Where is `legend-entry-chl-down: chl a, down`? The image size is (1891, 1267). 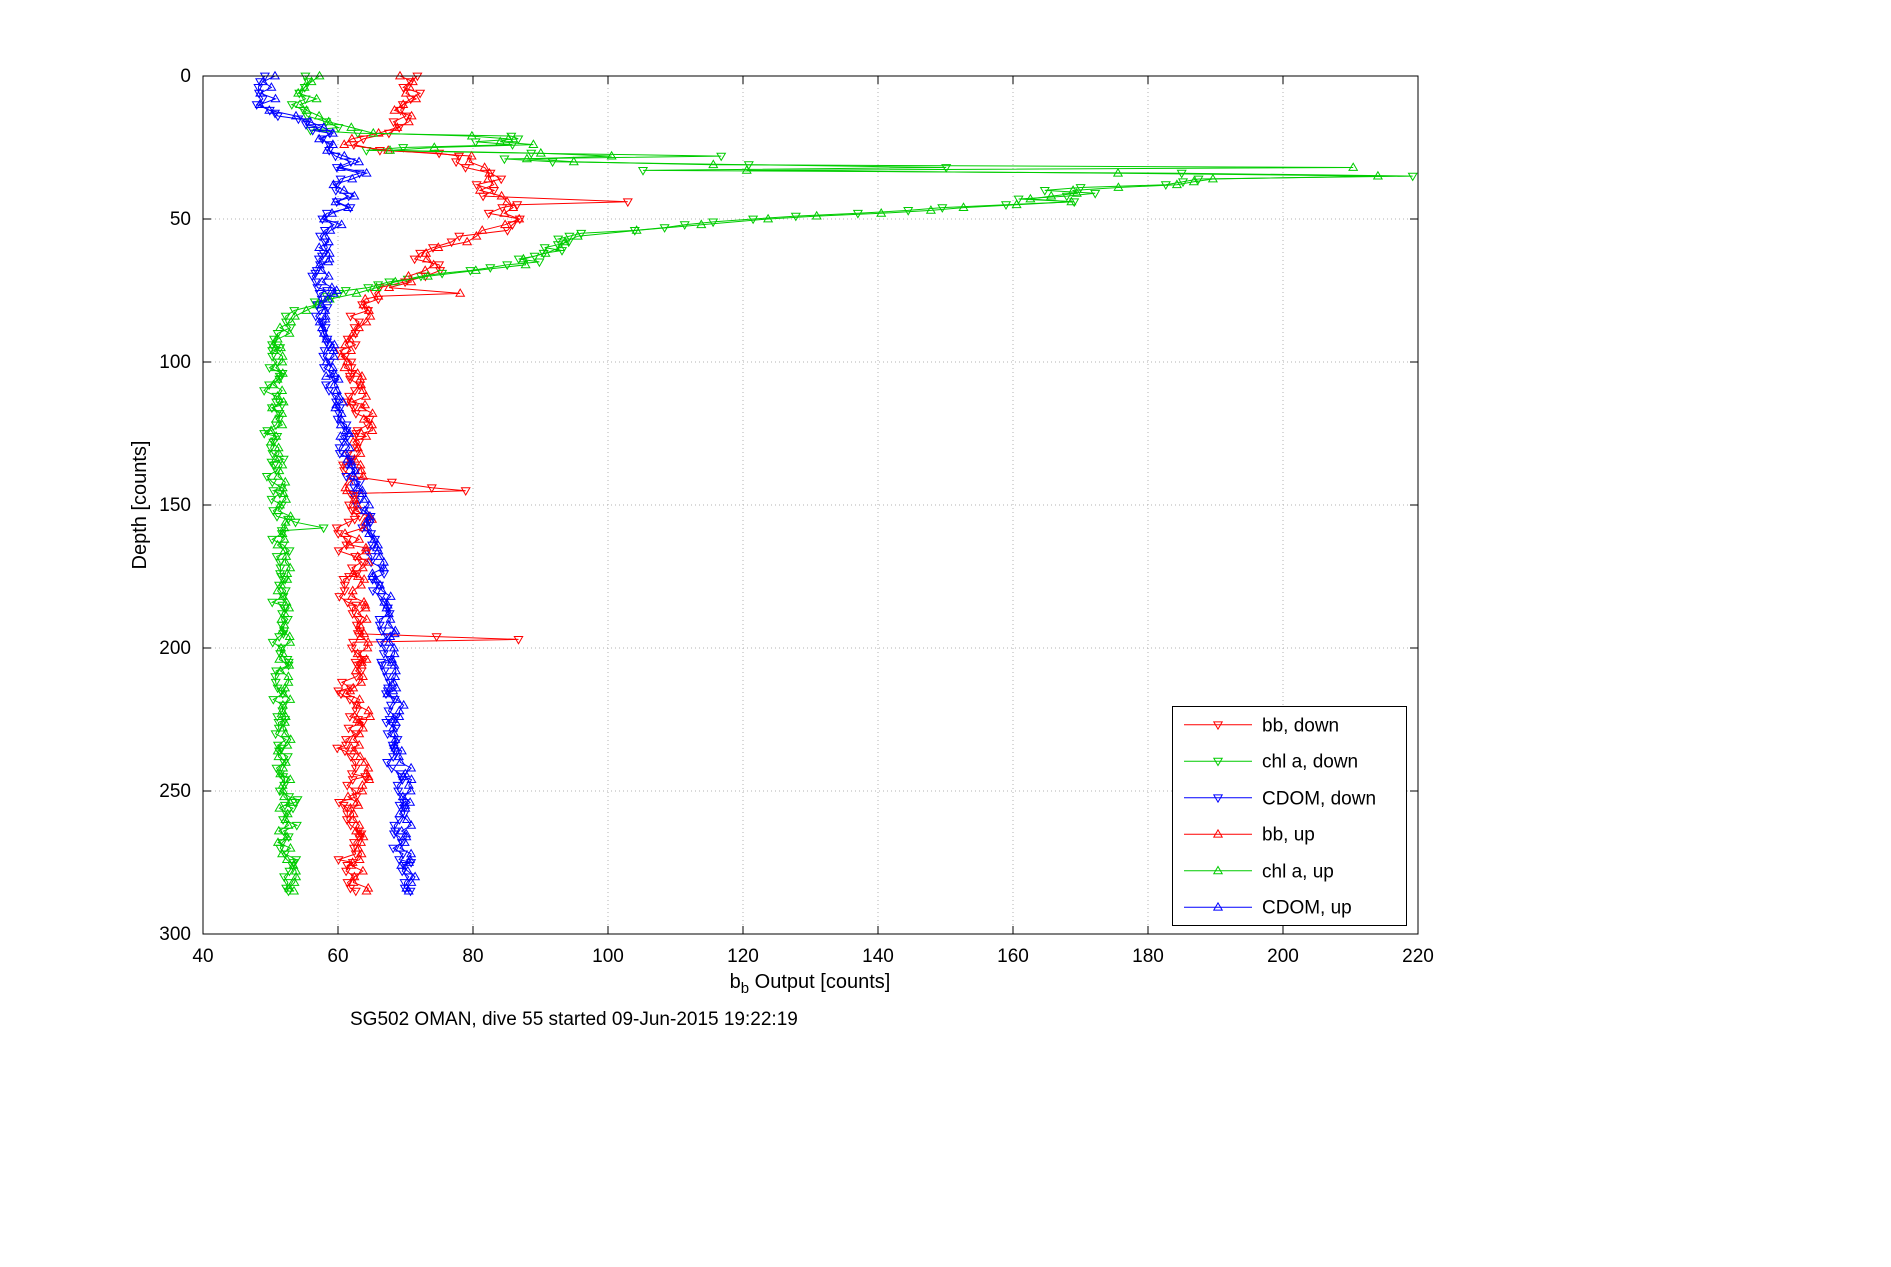 legend-entry-chl-down: chl a, down is located at coordinates (1271, 762).